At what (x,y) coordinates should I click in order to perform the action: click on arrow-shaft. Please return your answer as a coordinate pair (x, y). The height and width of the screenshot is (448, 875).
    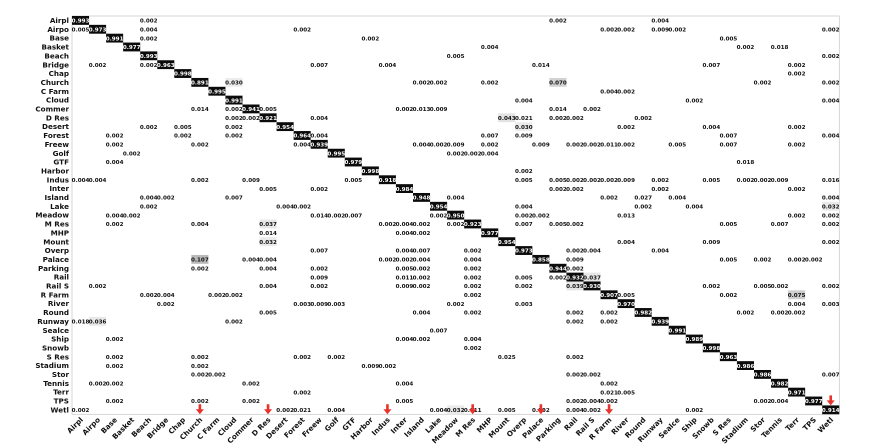
    Looking at the image, I should click on (268, 407).